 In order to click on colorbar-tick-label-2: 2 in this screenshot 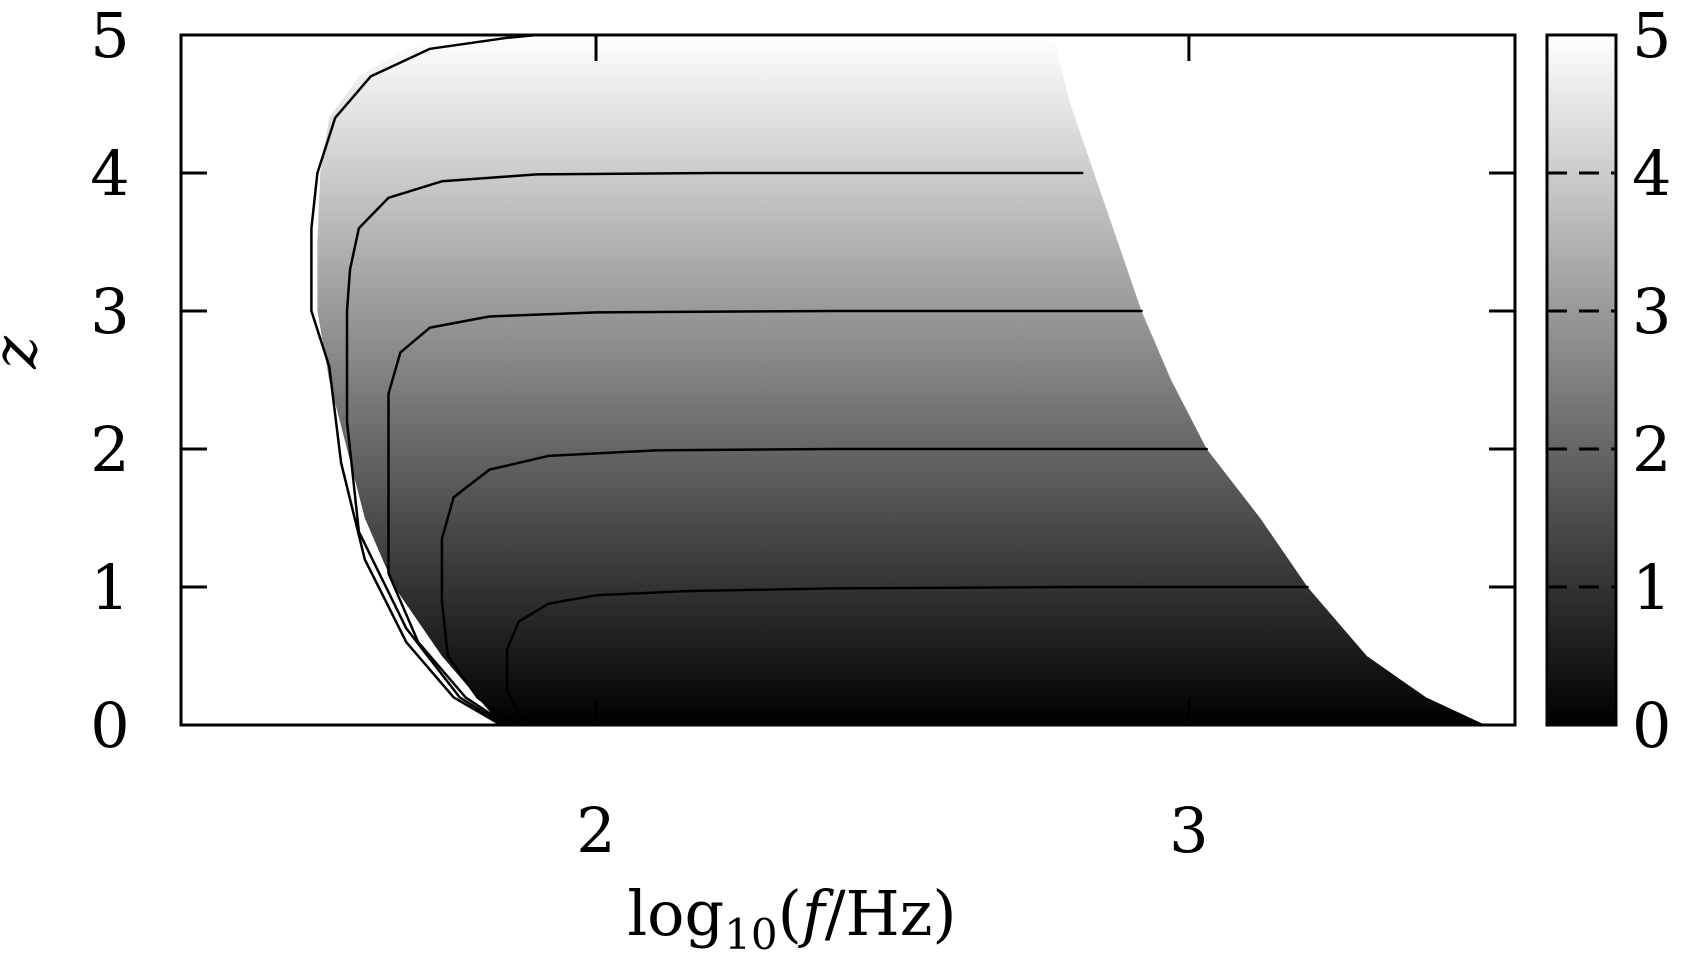, I will do `click(1651, 449)`.